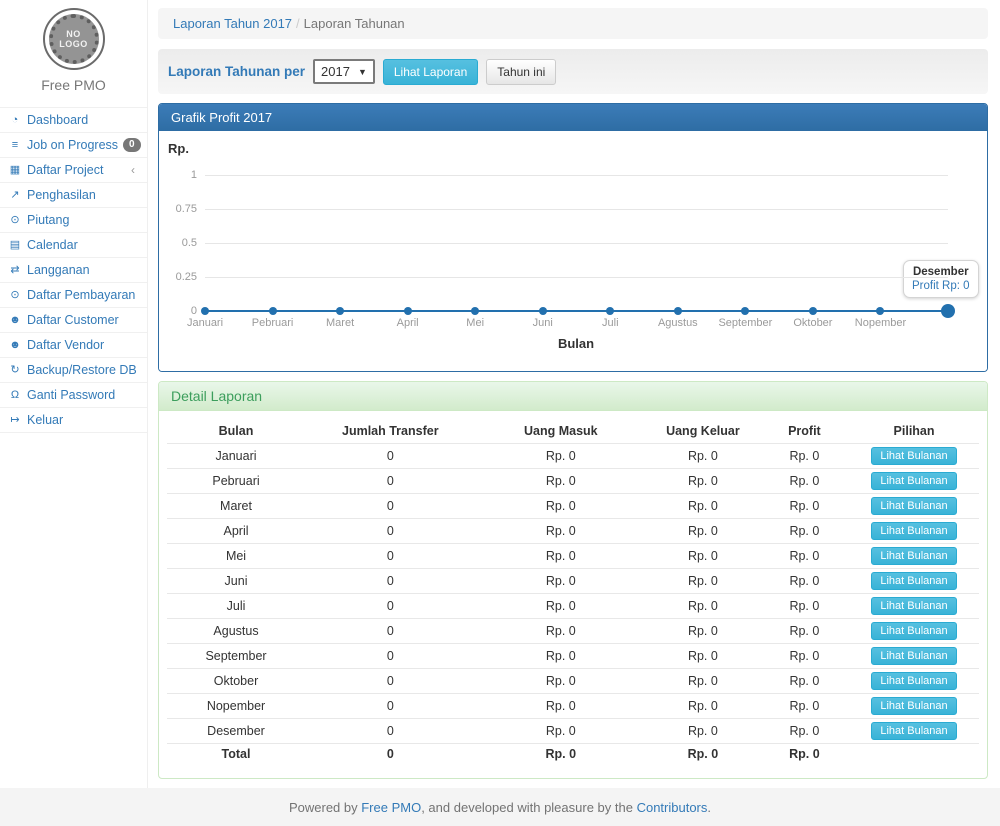 The height and width of the screenshot is (826, 1000). Describe the element at coordinates (178, 148) in the screenshot. I see `y-axis-unit-label: Rp.` at that location.